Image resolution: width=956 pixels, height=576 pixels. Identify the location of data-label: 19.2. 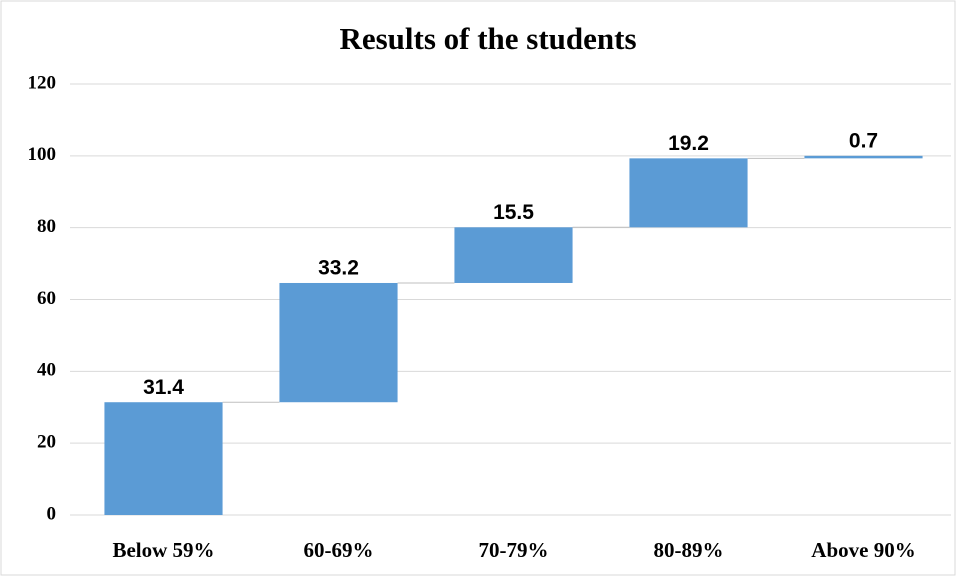
(688, 143).